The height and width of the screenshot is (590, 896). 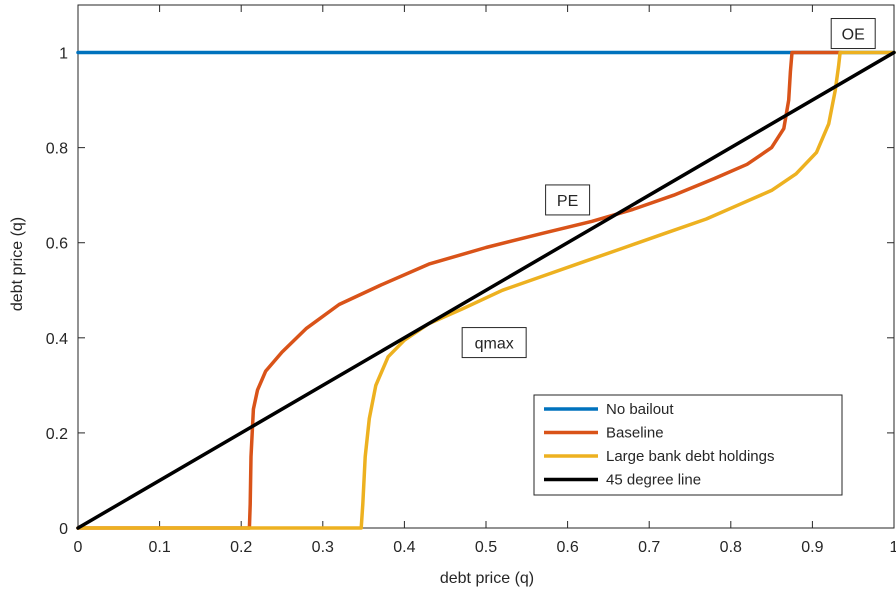 What do you see at coordinates (63, 54) in the screenshot?
I see `y-tick-label: 1` at bounding box center [63, 54].